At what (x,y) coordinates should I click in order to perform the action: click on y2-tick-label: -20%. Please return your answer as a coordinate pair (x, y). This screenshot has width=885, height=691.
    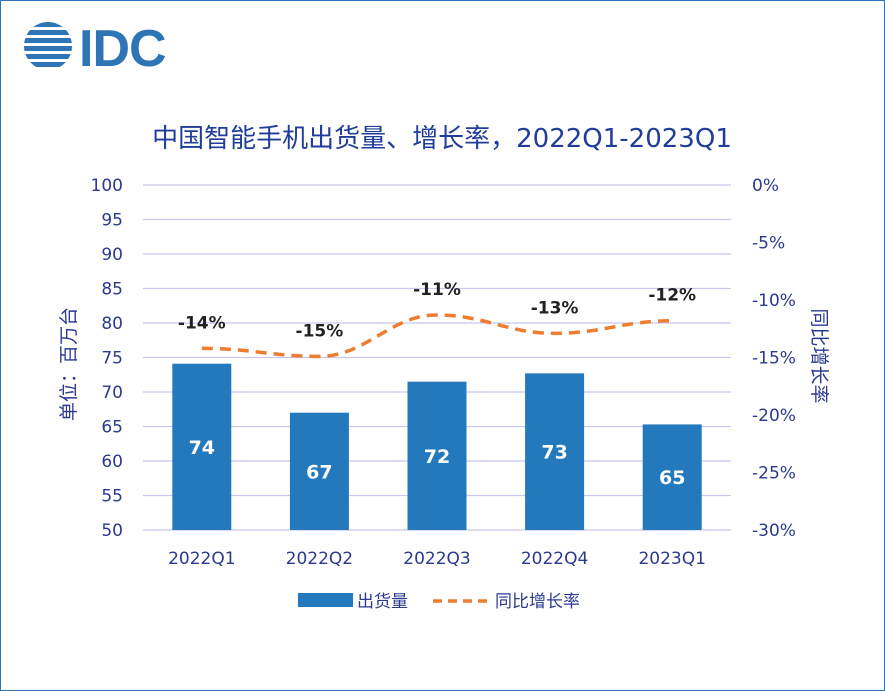
    Looking at the image, I should click on (774, 416).